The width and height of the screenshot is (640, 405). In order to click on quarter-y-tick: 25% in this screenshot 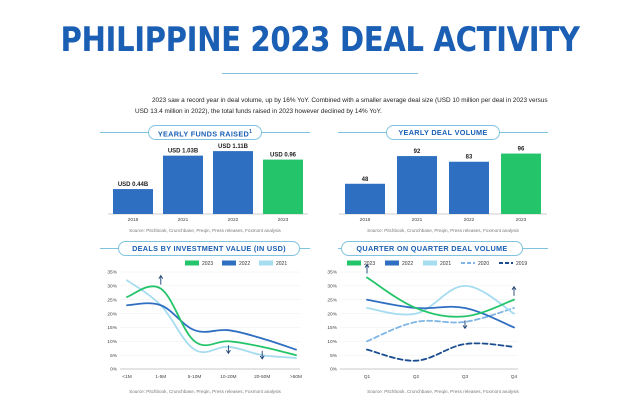, I will do `click(332, 300)`.